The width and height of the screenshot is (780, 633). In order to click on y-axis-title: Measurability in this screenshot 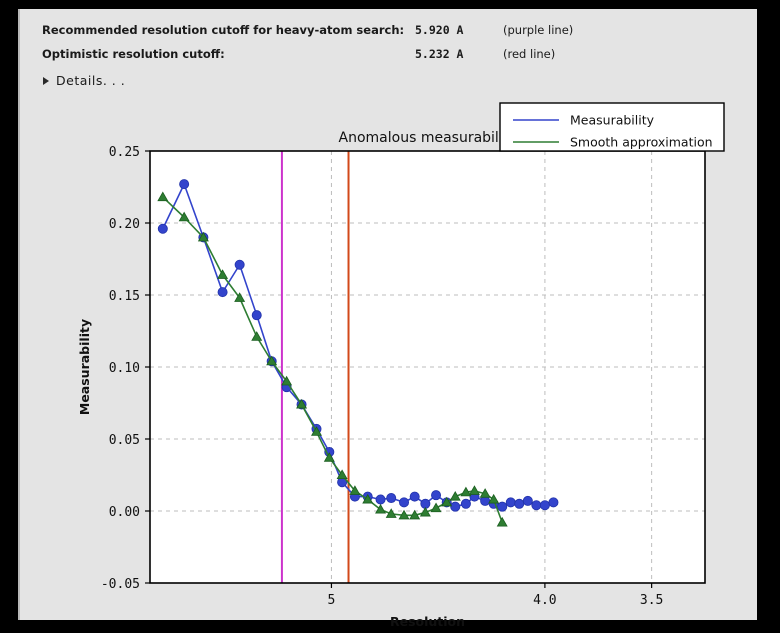, I will do `click(84, 367)`.